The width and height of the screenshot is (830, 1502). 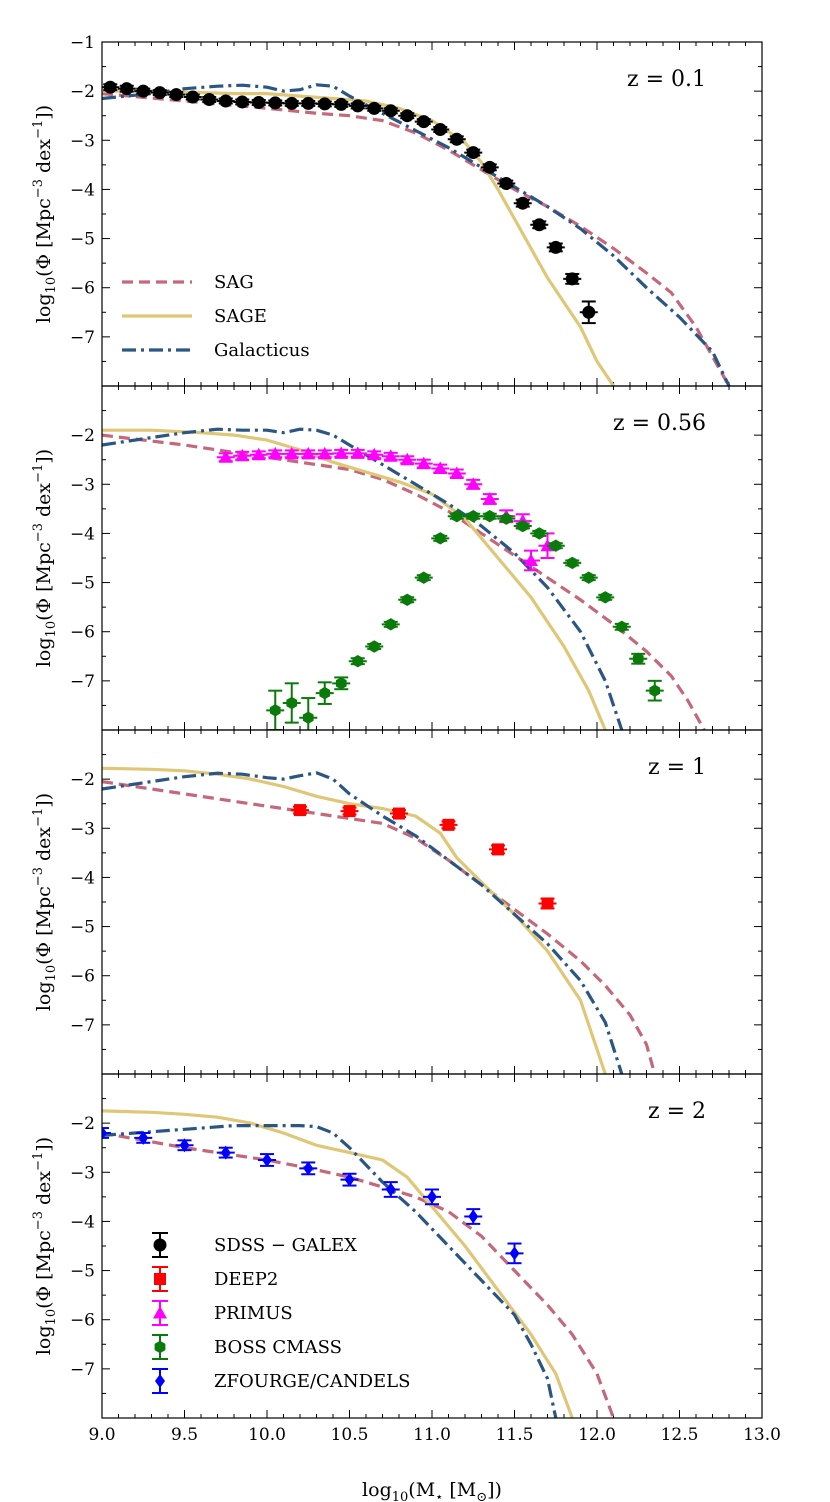 What do you see at coordinates (666, 79) in the screenshot?
I see `redshift-label: z = 0.1` at bounding box center [666, 79].